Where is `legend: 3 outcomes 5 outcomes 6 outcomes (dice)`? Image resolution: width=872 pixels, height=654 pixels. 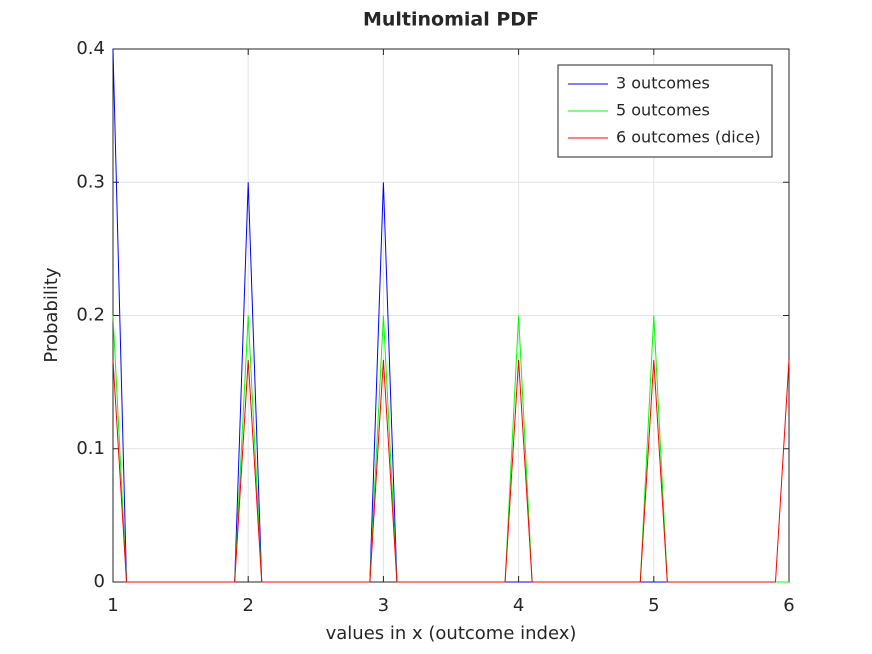 legend: 3 outcomes 5 outcomes 6 outcomes (dice) is located at coordinates (665, 111).